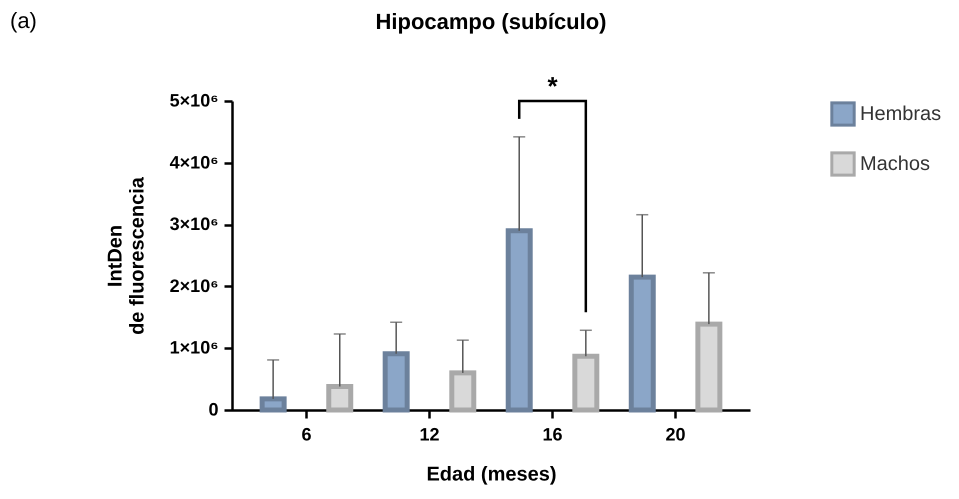 Image resolution: width=959 pixels, height=499 pixels. What do you see at coordinates (194, 162) in the screenshot?
I see `y-tick-label: 4×10⁶` at bounding box center [194, 162].